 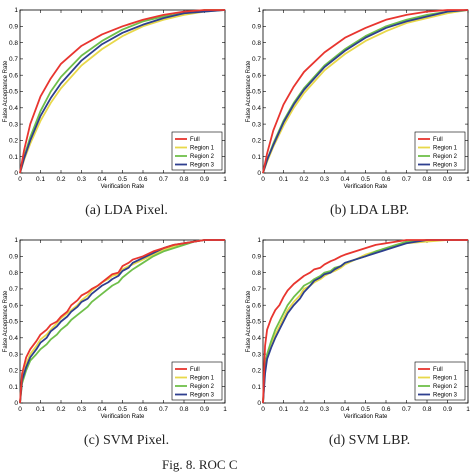 What do you see at coordinates (126, 440) in the screenshot?
I see `subfigure-caption: (c) SVM Pixel.` at bounding box center [126, 440].